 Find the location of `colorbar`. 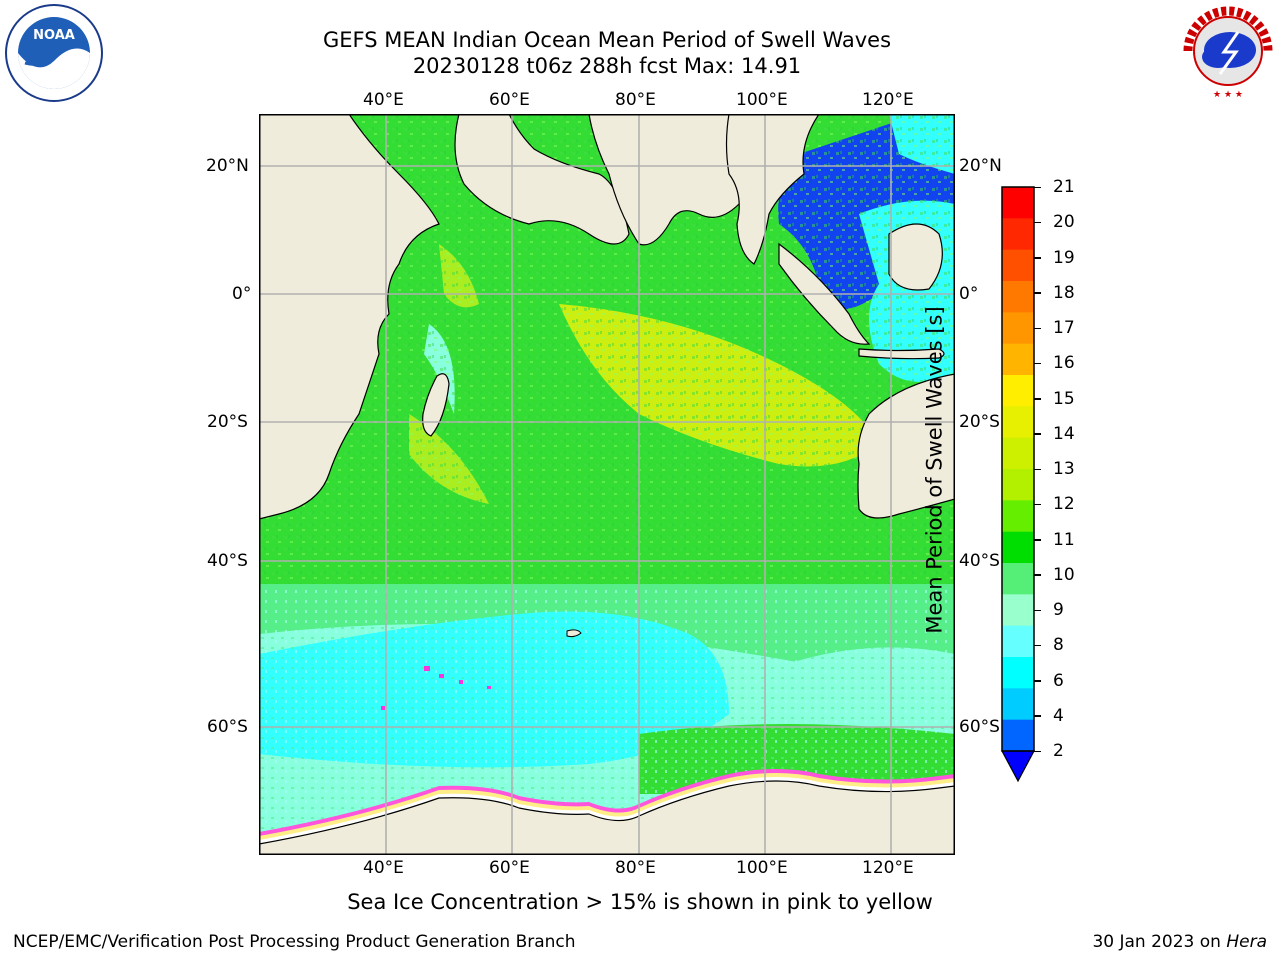

colorbar is located at coordinates (1018, 484).